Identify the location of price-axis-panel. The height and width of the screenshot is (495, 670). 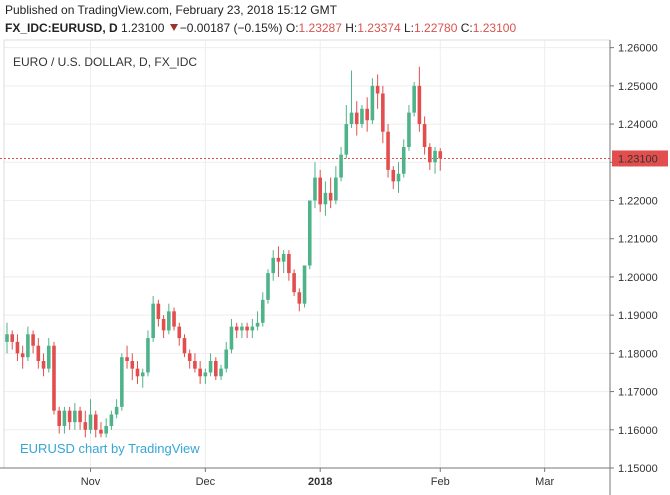
(640, 247).